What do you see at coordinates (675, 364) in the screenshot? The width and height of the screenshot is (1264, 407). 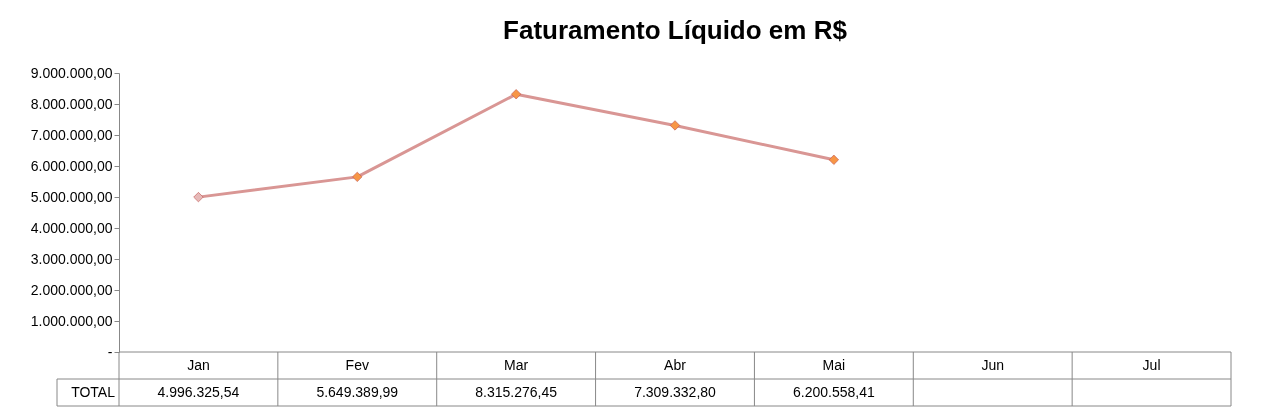 I see `x-tick-label: Abr` at bounding box center [675, 364].